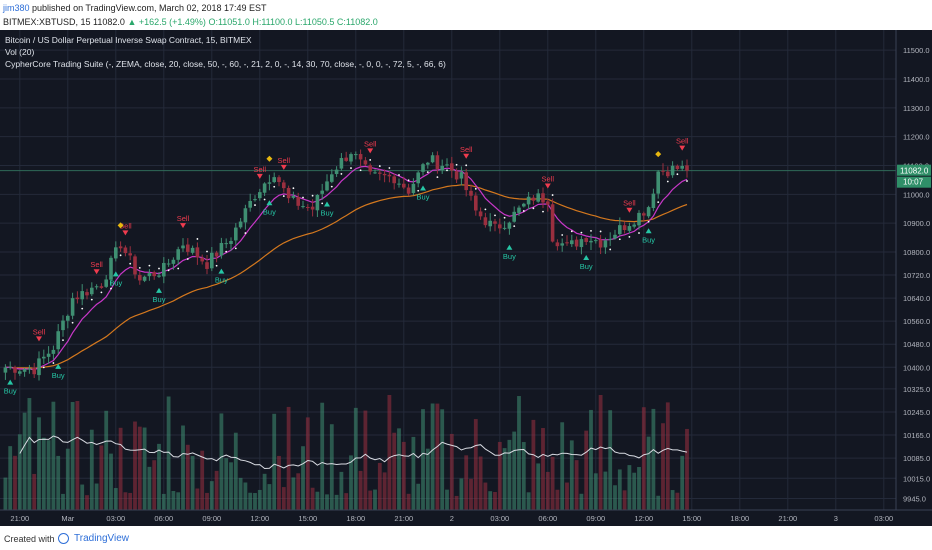 The image size is (932, 550). I want to click on x-tick-label: 18:00, so click(739, 518).